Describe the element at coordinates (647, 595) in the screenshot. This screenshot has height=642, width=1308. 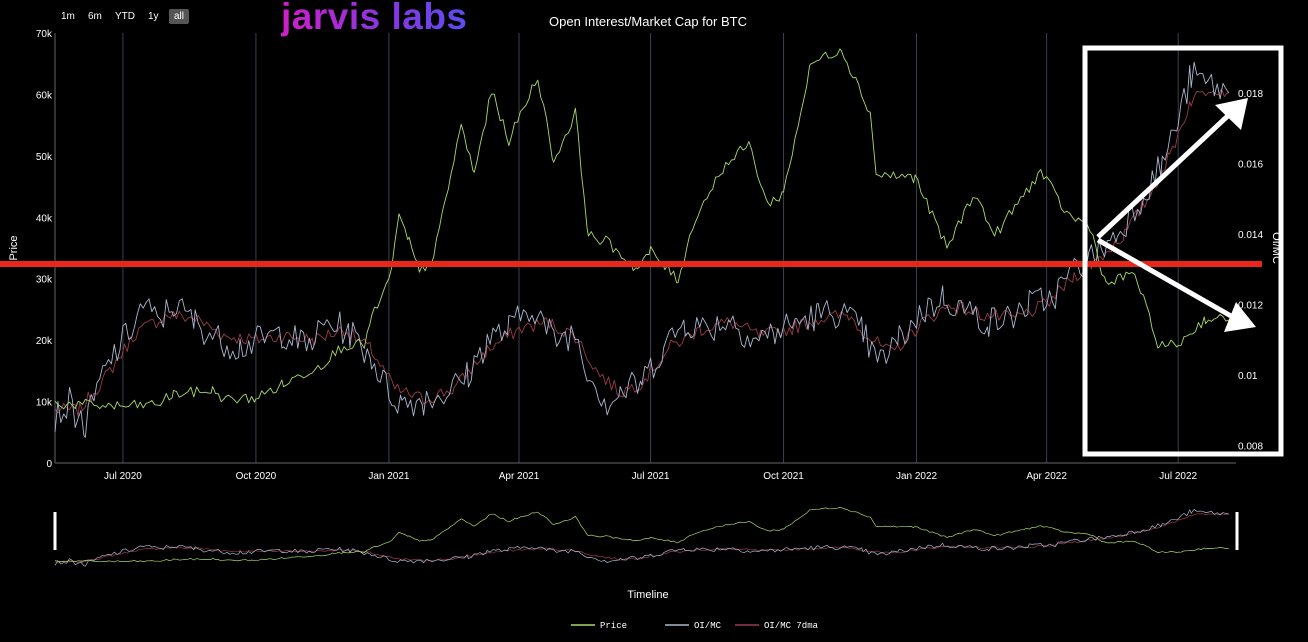
I see `x-axis-title: Timeline` at that location.